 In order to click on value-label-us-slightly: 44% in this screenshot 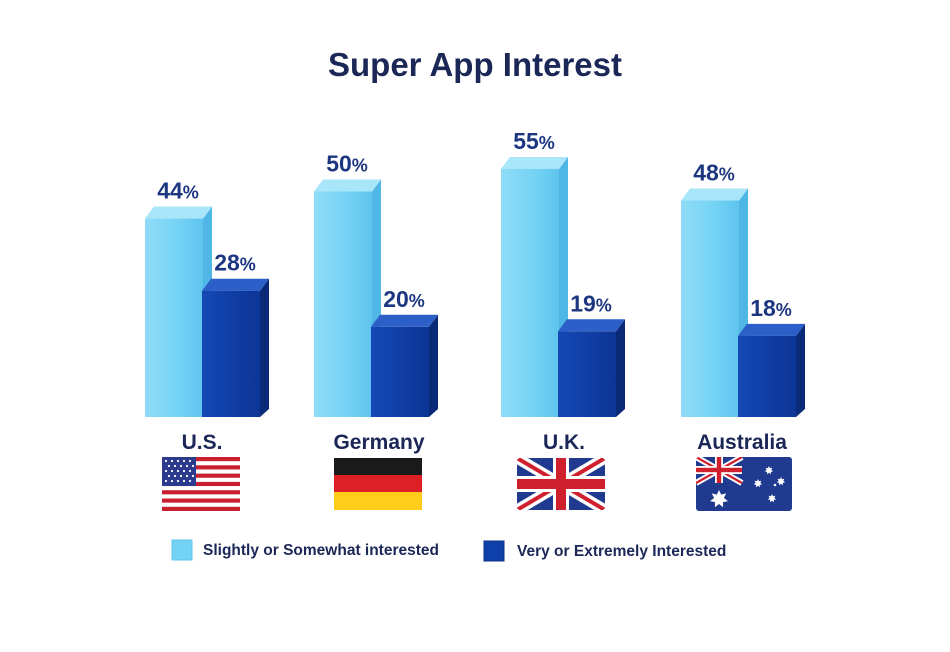, I will do `click(178, 191)`.